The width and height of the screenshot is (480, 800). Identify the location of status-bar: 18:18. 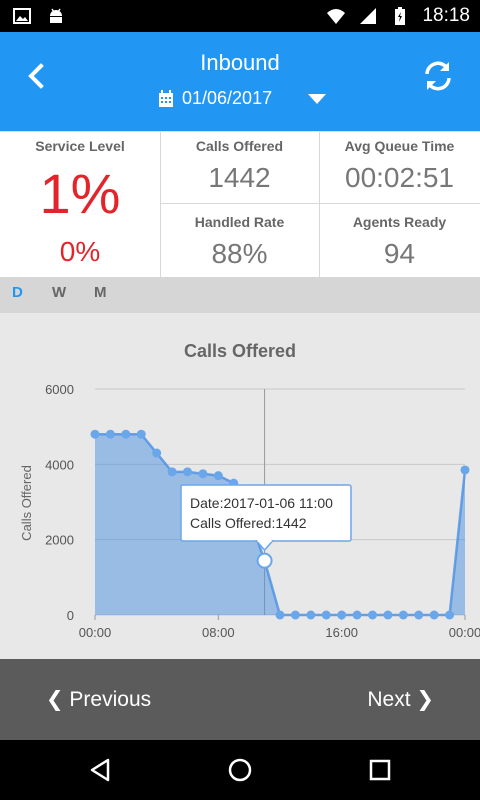
(240, 16).